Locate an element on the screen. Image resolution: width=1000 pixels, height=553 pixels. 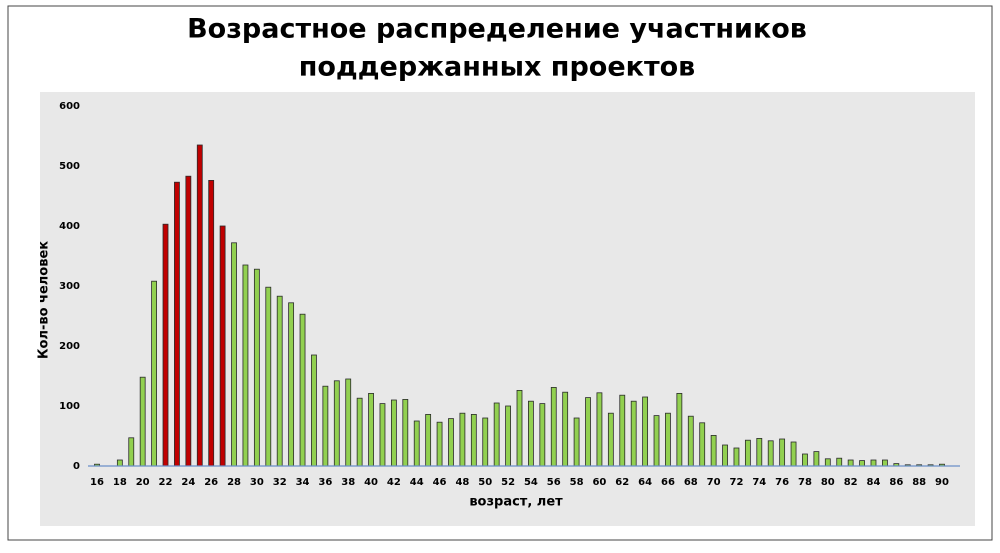
x-tick-label: 36 is located at coordinates (325, 482).